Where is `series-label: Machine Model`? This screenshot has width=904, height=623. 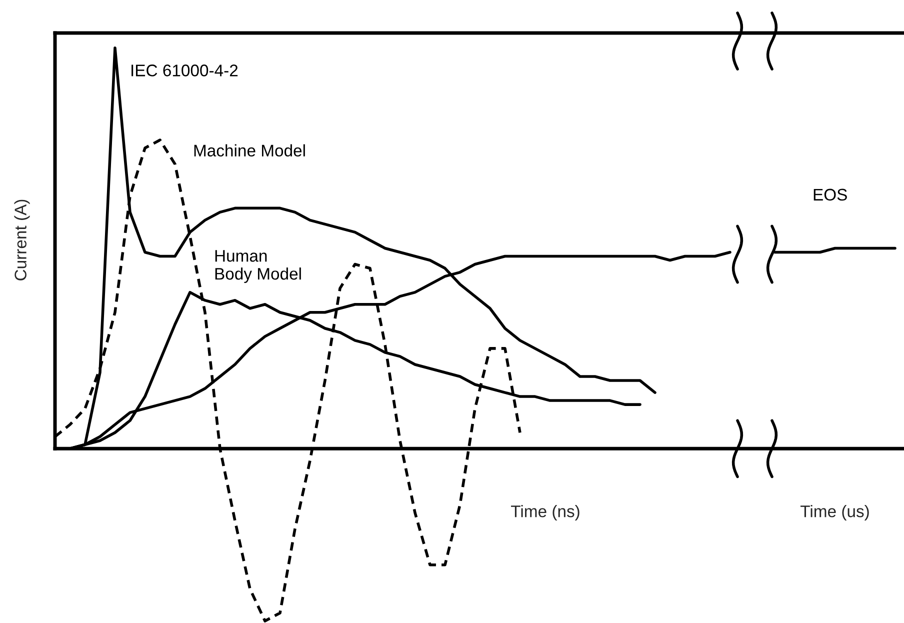 series-label: Machine Model is located at coordinates (249, 150).